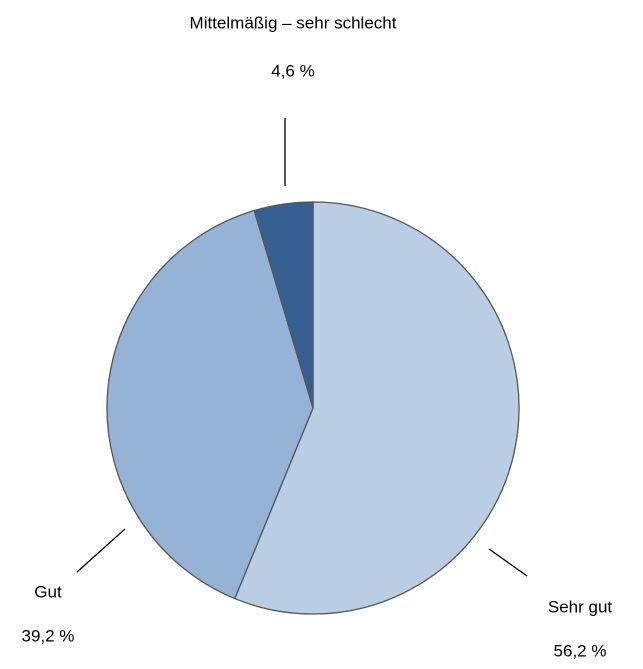 The width and height of the screenshot is (643, 669). What do you see at coordinates (580, 650) in the screenshot?
I see `value-label: 56,2 %` at bounding box center [580, 650].